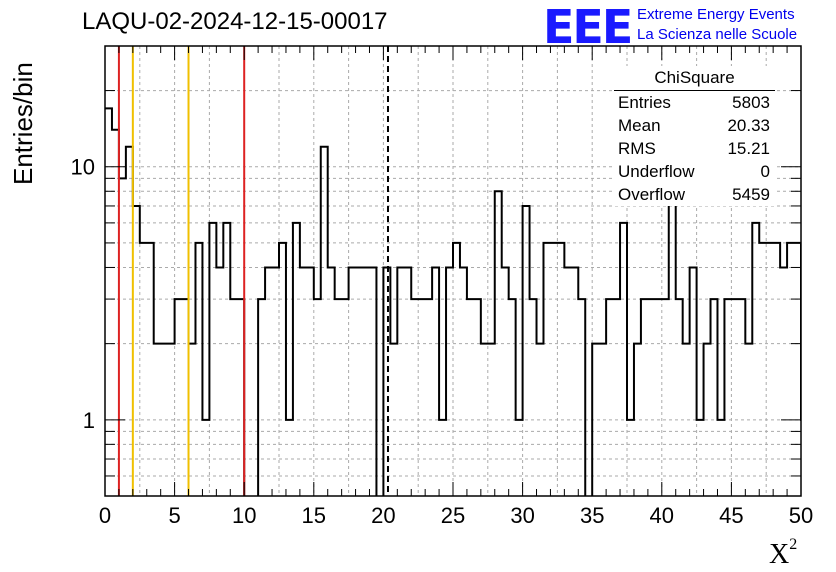  I want to click on x-tick-label: 50, so click(801, 515).